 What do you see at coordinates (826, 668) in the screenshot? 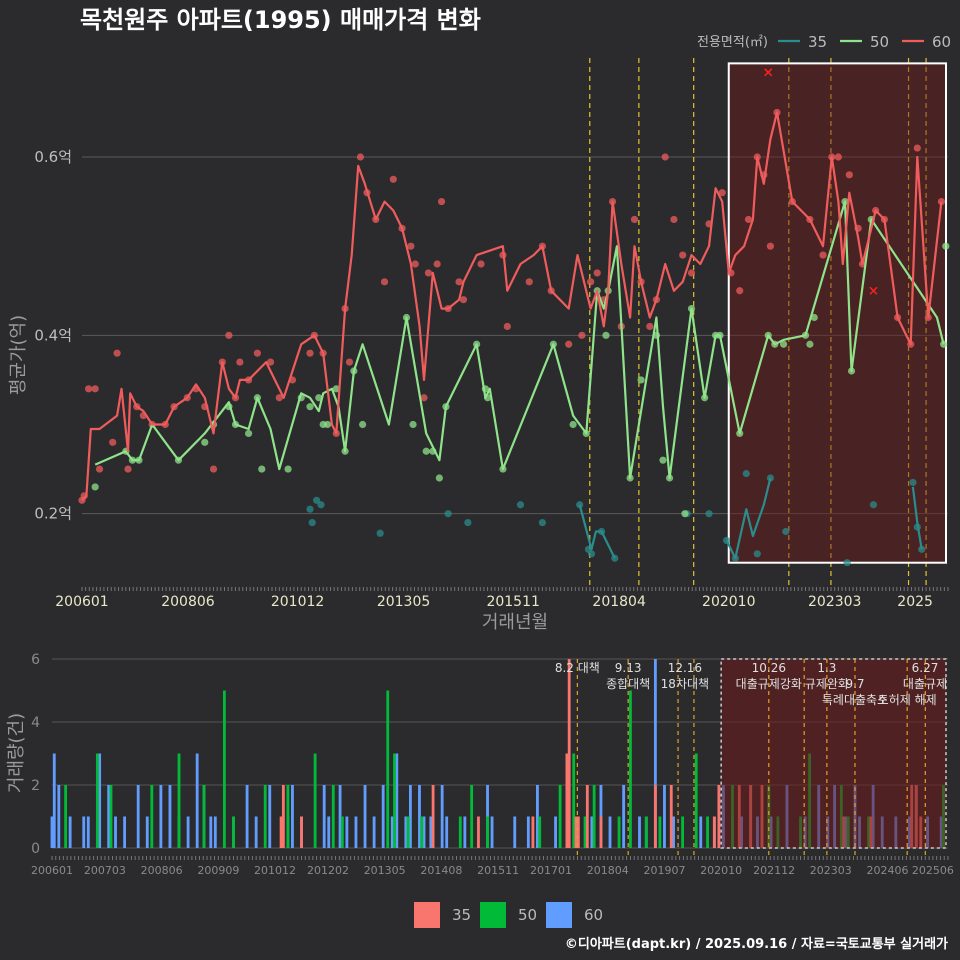
I see `policy-label: 1.3` at bounding box center [826, 668].